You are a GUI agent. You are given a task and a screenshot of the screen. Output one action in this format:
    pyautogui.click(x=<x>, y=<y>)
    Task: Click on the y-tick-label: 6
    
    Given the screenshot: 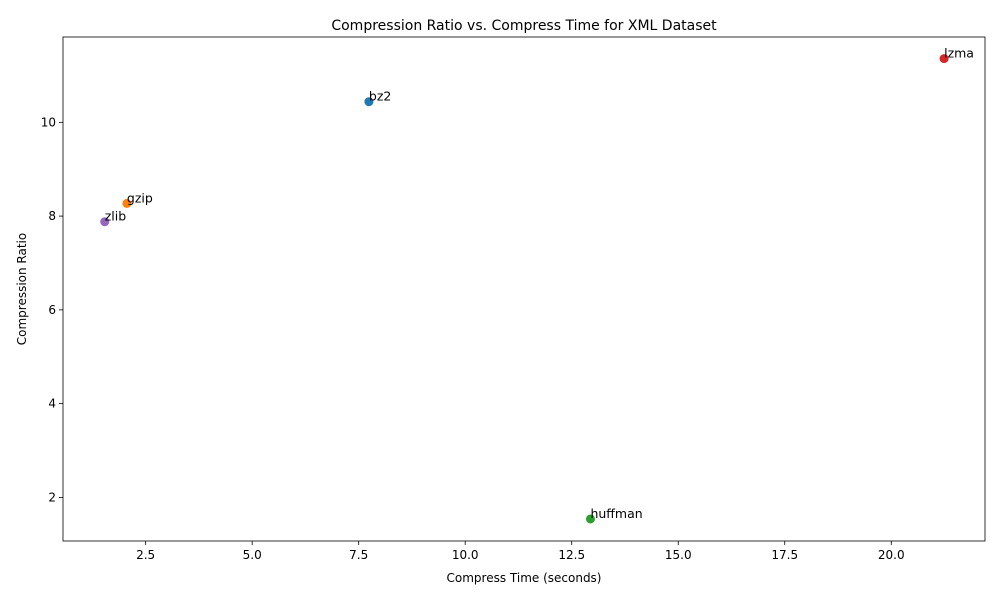 What is the action you would take?
    pyautogui.click(x=52, y=310)
    